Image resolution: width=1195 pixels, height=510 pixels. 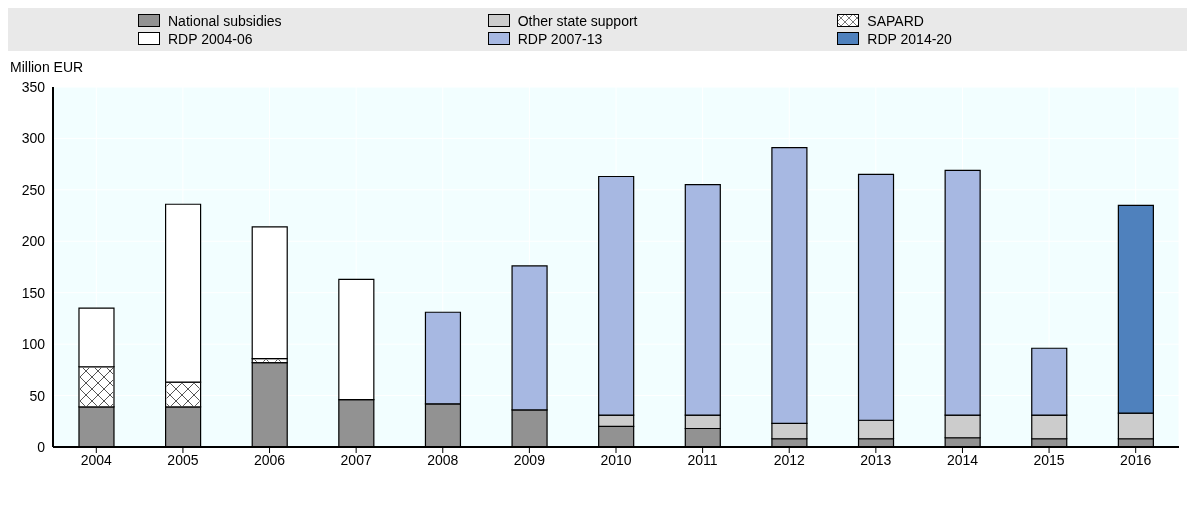 What do you see at coordinates (33, 86) in the screenshot?
I see `y-tick-label: 350` at bounding box center [33, 86].